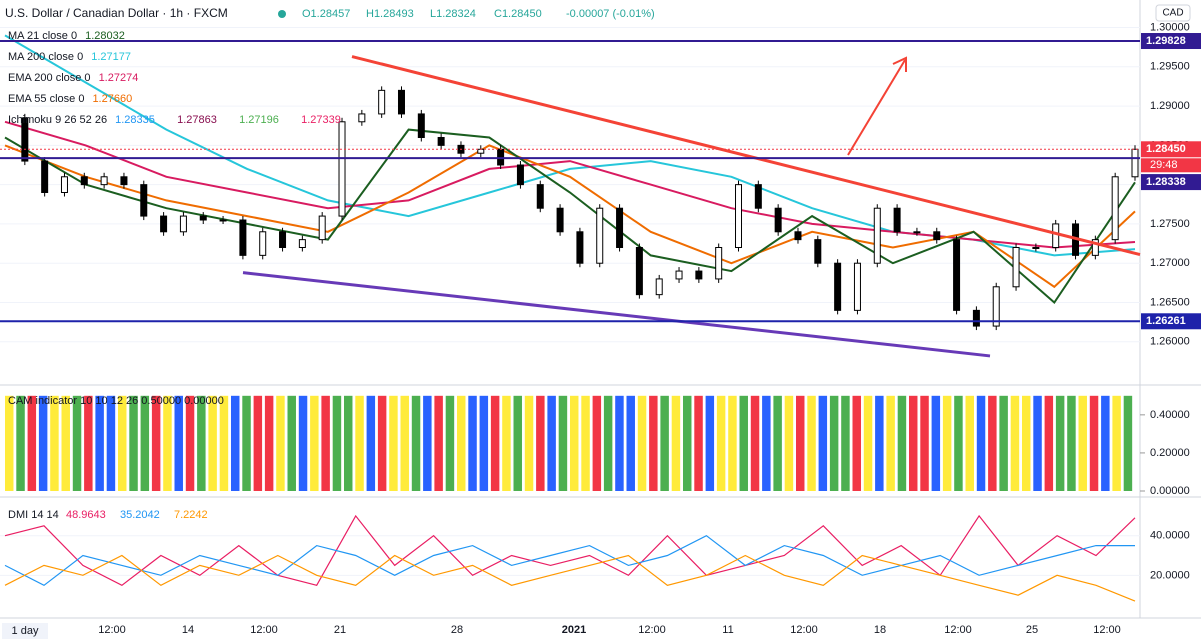 The height and width of the screenshot is (639, 1201). What do you see at coordinates (326, 14) in the screenshot?
I see `ohlc-value: O1.28457` at bounding box center [326, 14].